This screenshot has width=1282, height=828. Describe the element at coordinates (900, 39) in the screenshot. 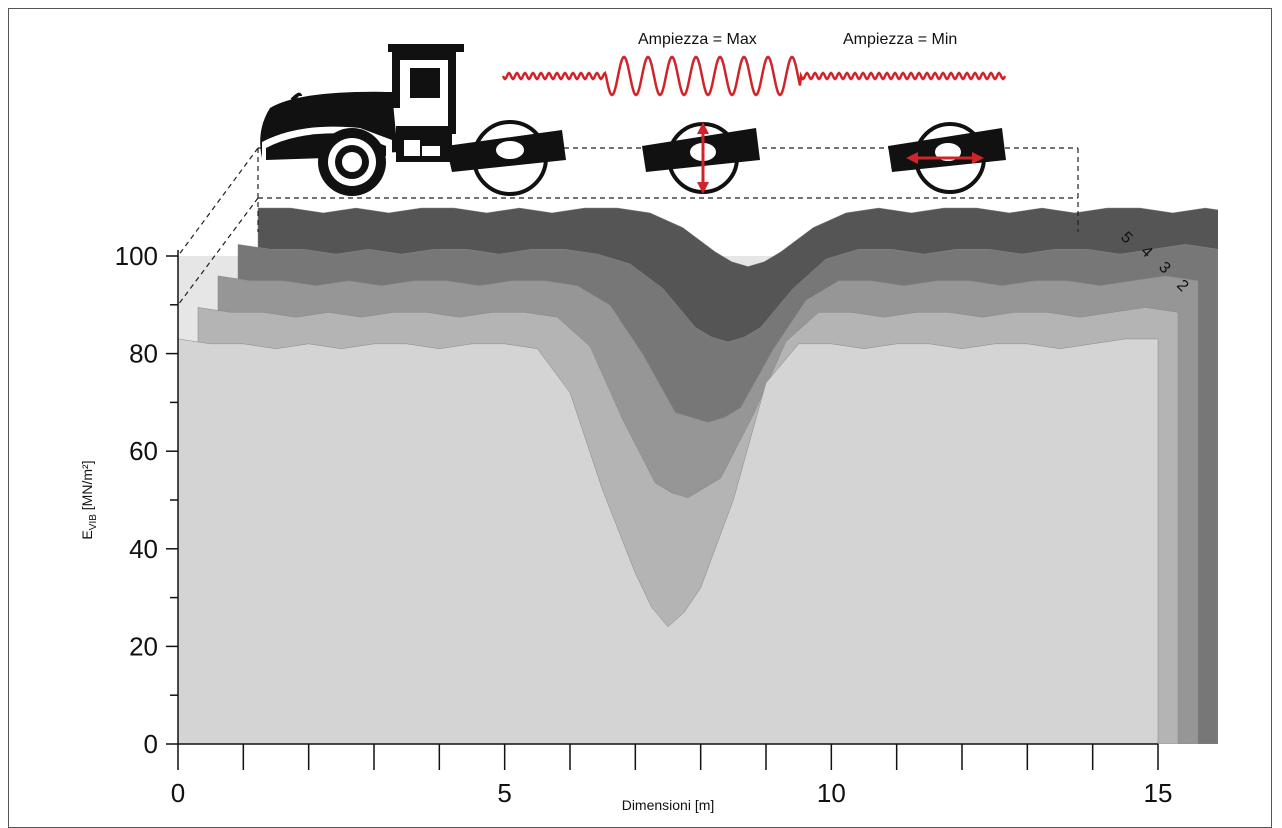

I see `amplitude-min-label: Ampiezza = Min` at that location.